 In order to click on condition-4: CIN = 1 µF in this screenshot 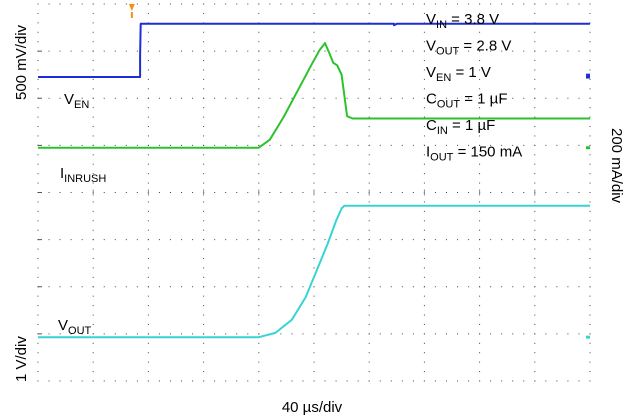, I will do `click(460, 127)`.